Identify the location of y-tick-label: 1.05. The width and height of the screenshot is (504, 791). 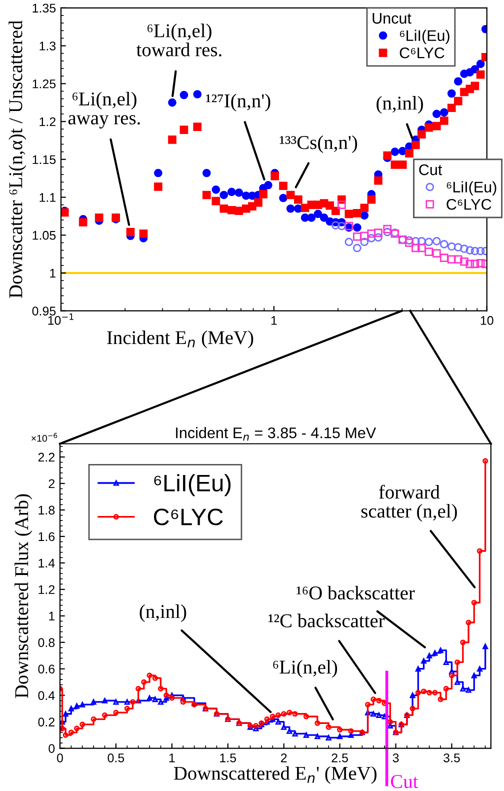
(44, 235).